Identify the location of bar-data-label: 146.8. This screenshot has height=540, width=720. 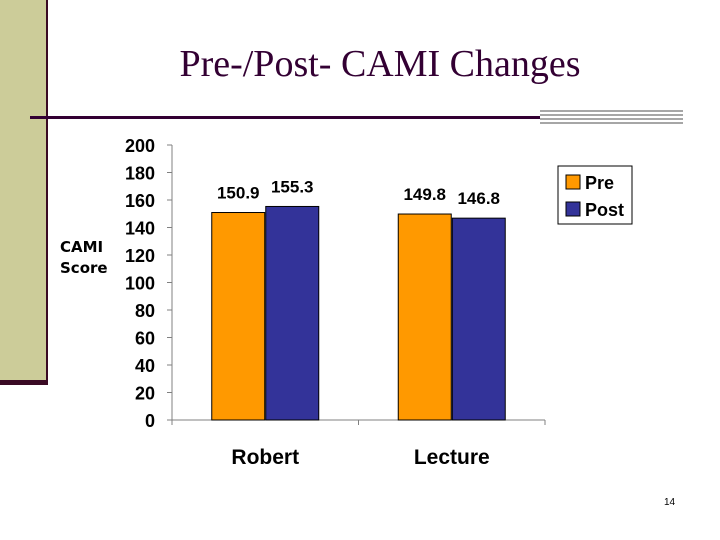
(478, 198).